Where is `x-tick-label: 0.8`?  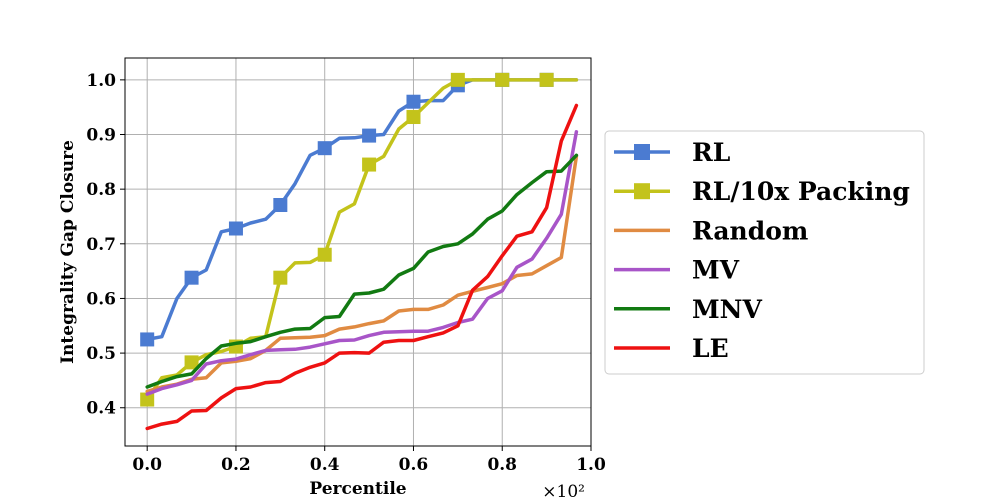
x-tick-label: 0.8 is located at coordinates (502, 465).